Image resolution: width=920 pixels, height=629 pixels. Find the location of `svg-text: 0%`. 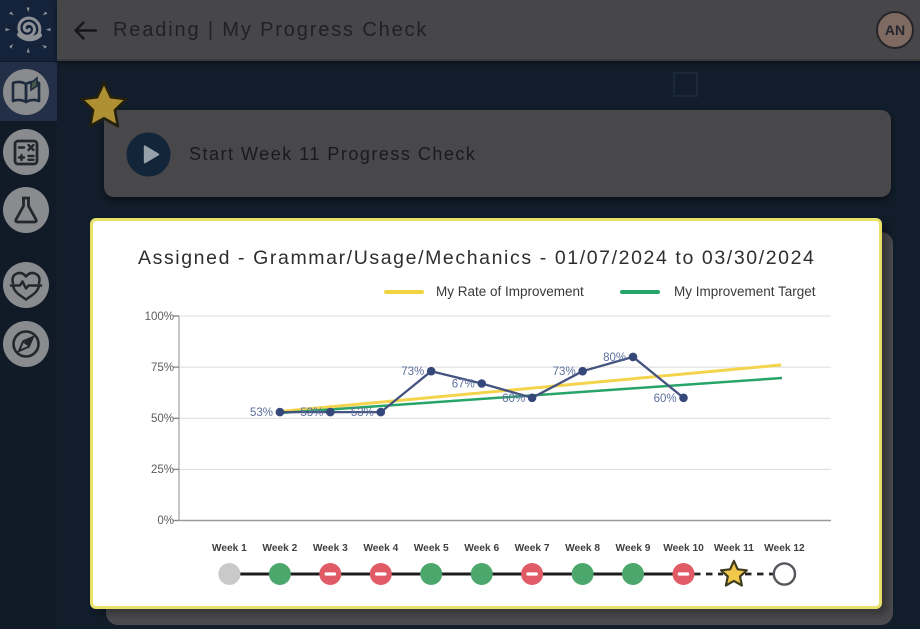

svg-text: 0% is located at coordinates (165, 521).